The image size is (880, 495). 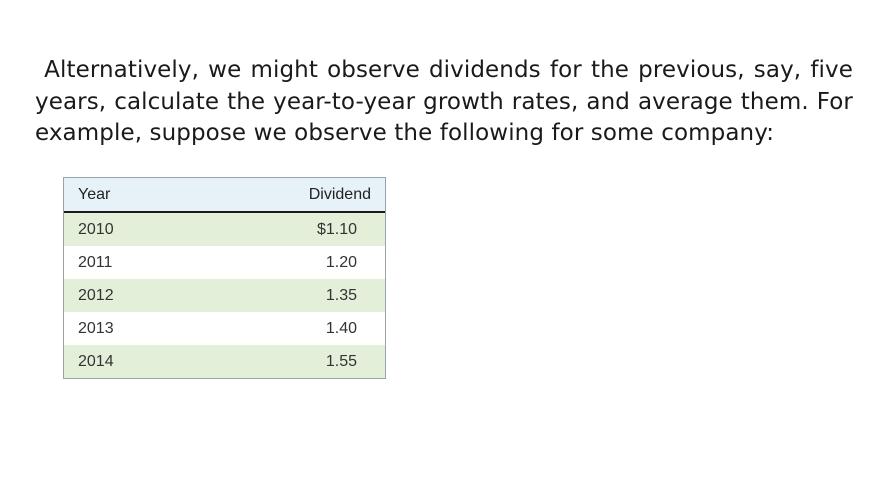 I want to click on dividend-cell: 1.55, so click(x=290, y=361).